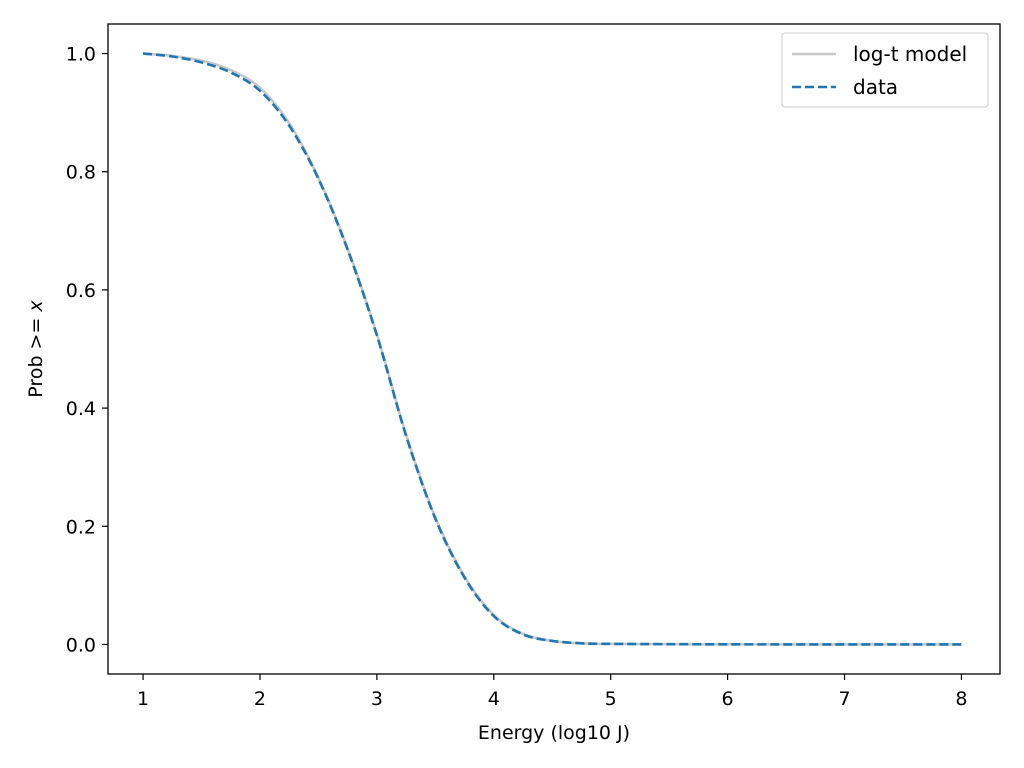 This screenshot has height=768, width=1024. I want to click on y-axis-label: Prob >= x, so click(36, 349).